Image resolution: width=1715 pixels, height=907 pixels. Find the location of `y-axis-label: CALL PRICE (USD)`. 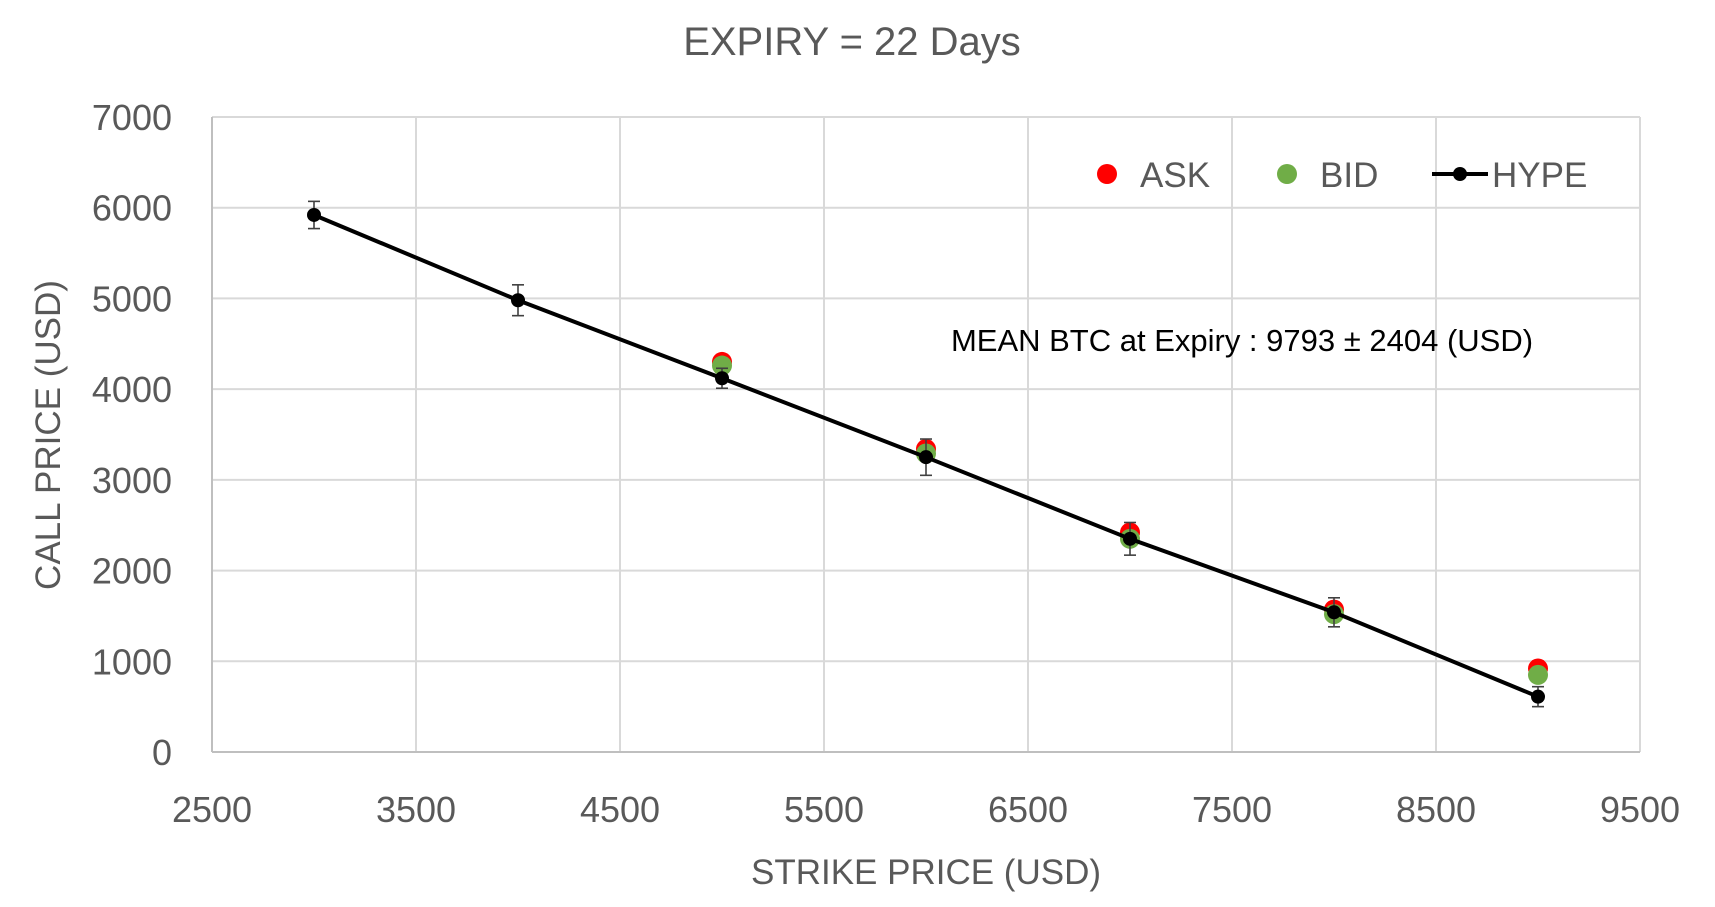

y-axis-label: CALL PRICE (USD) is located at coordinates (48, 435).